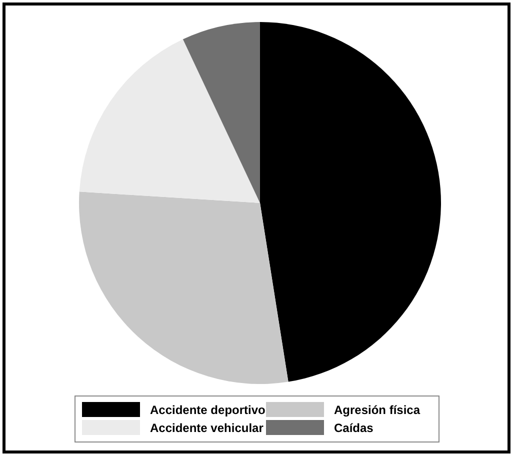 The width and height of the screenshot is (514, 456). I want to click on legend-label: Accidente deportivo, so click(208, 410).